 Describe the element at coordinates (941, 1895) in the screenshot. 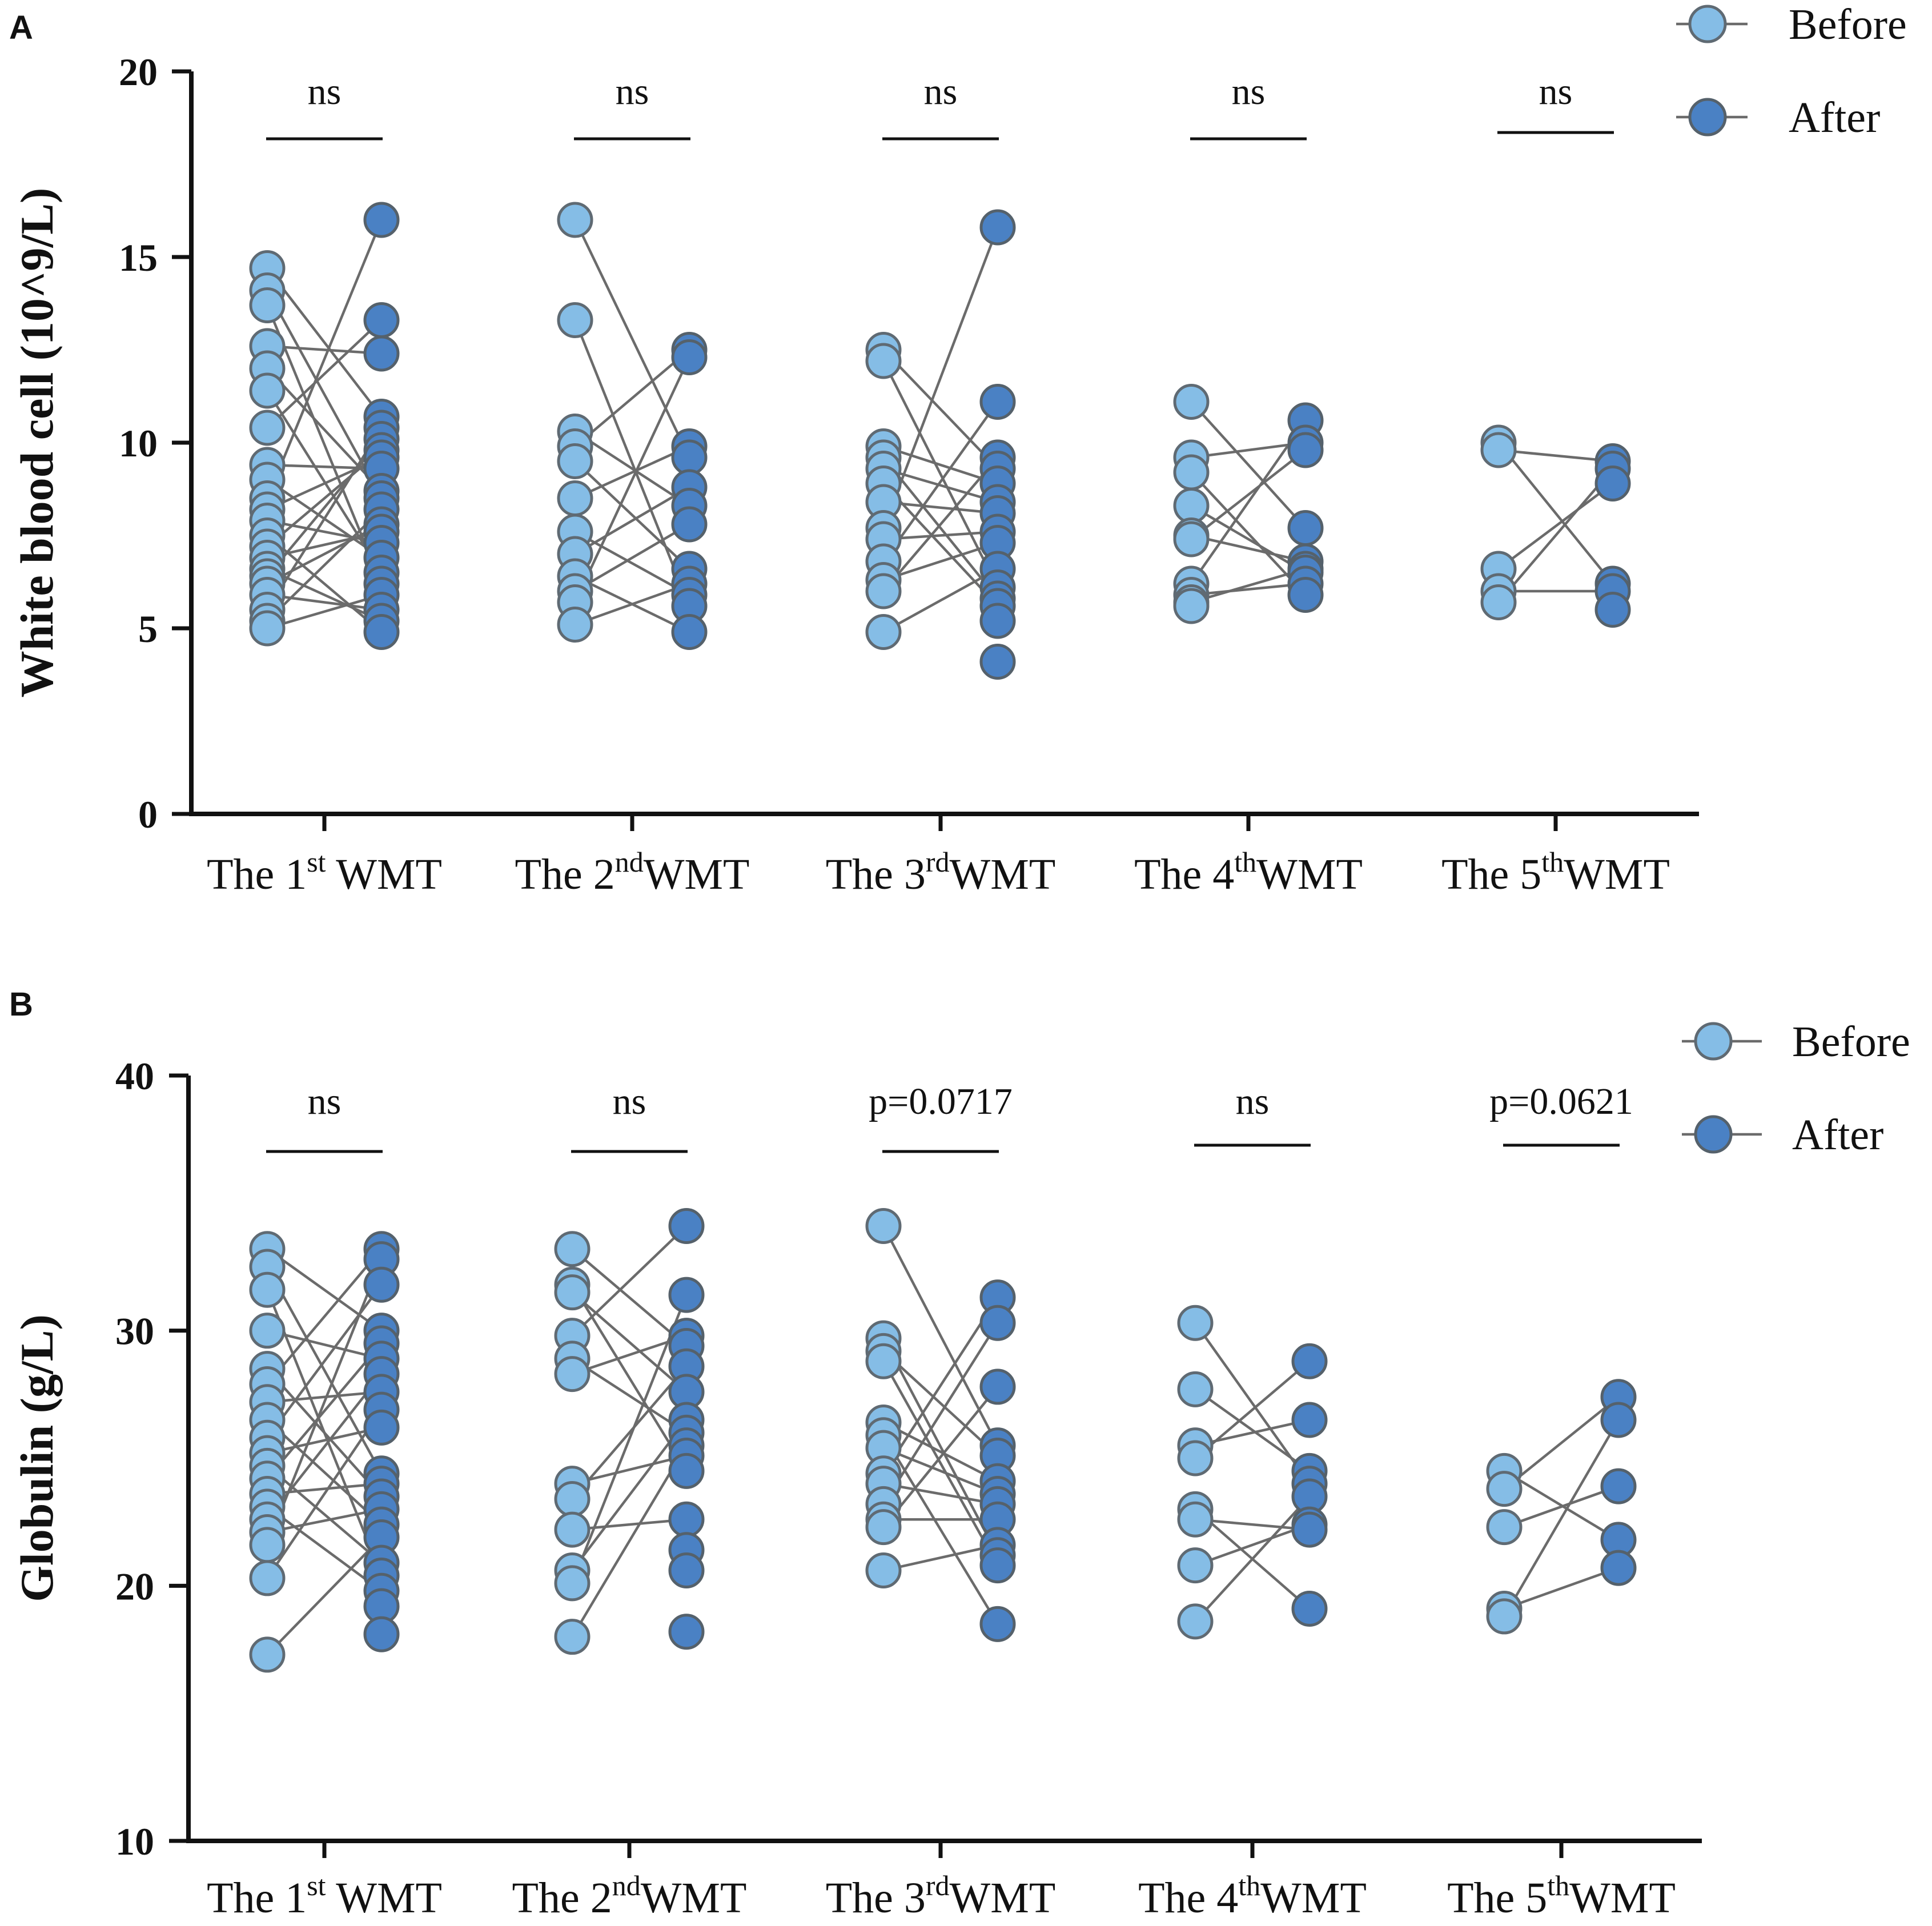

I see `panel-b-xtick-label: The 3rdWMT` at that location.